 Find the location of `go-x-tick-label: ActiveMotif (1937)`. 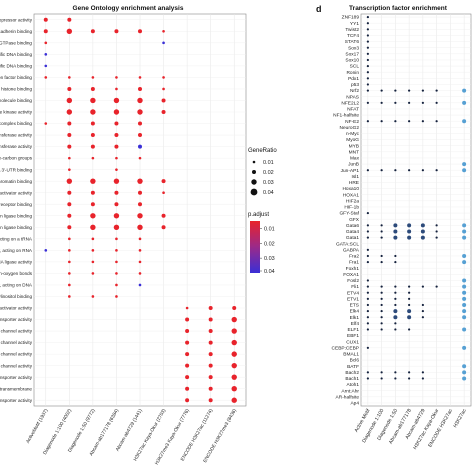

go-x-tick-label: ActiveMotif (1937) is located at coordinates (37, 426).